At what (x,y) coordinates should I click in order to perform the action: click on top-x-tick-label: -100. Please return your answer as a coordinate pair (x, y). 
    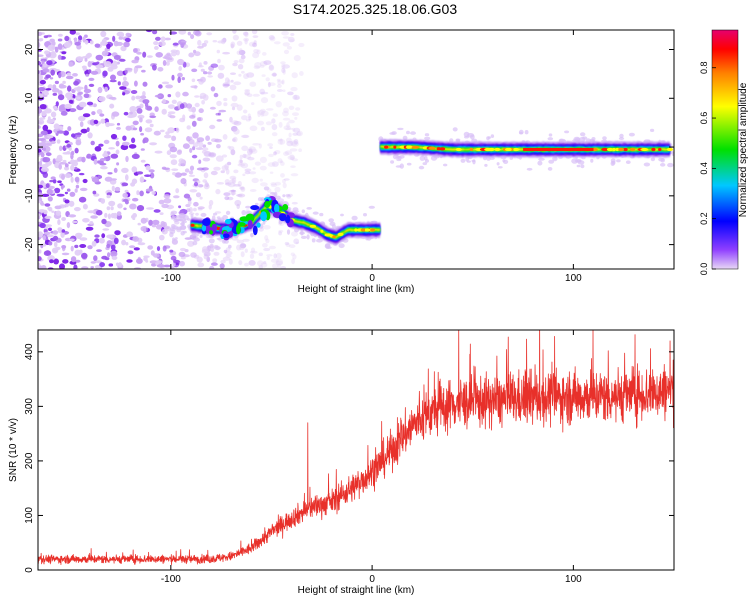
    Looking at the image, I should click on (171, 278).